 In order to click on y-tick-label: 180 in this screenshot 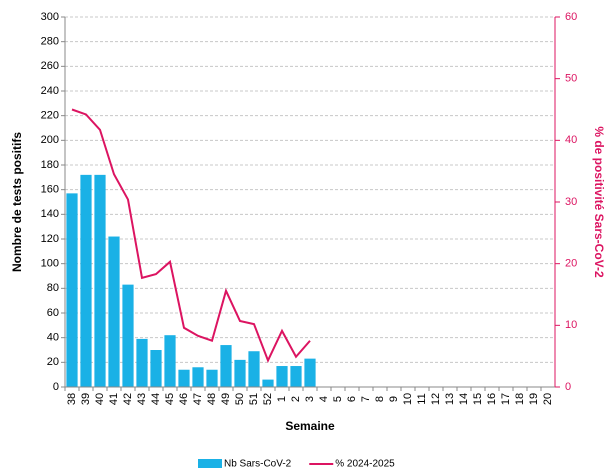, I will do `click(50, 165)`.